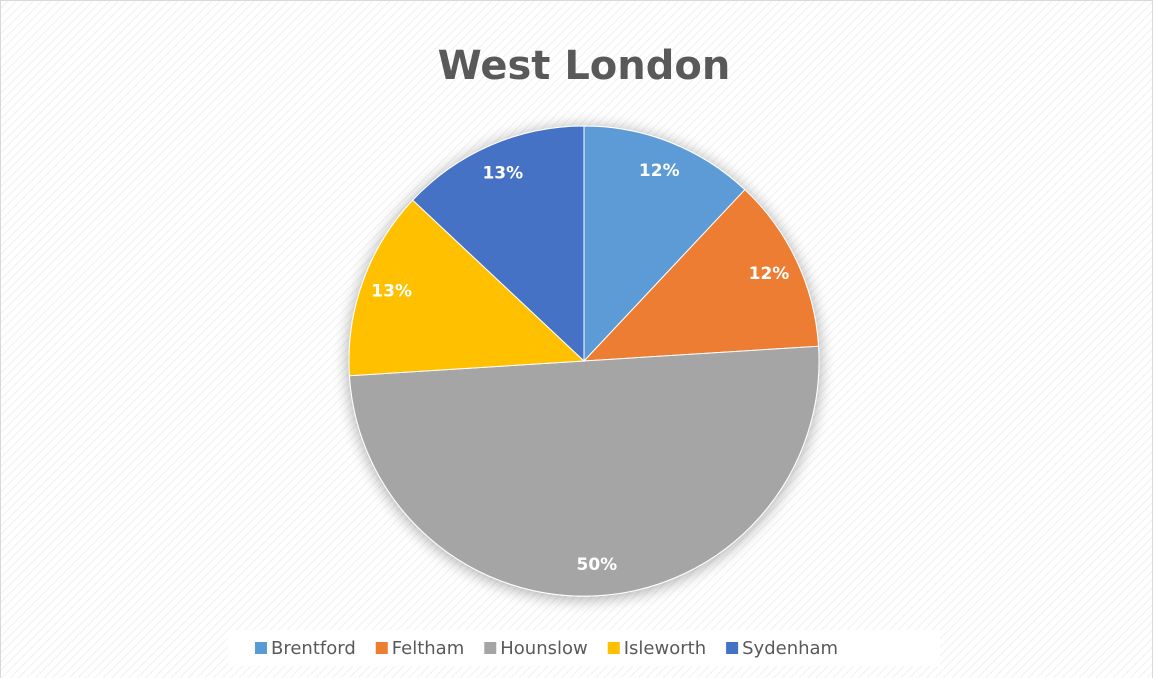  What do you see at coordinates (596, 565) in the screenshot?
I see `data-label: 50%` at bounding box center [596, 565].